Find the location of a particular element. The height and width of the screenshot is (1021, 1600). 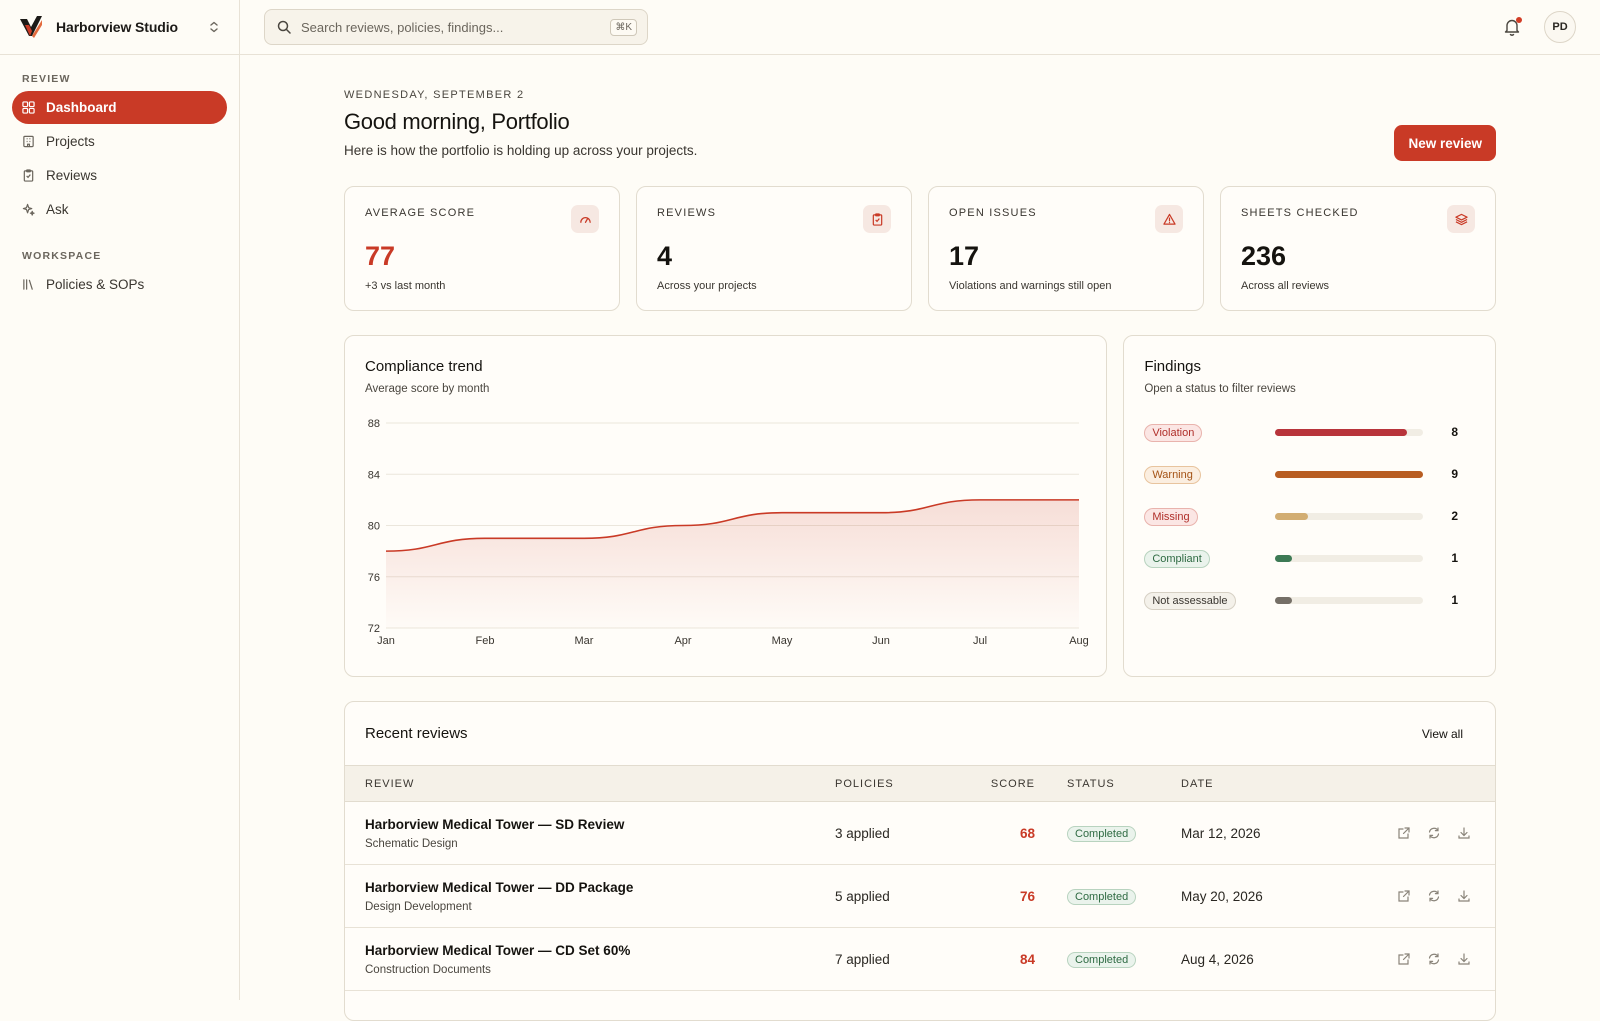

x-tick-label: Apr is located at coordinates (682, 641).